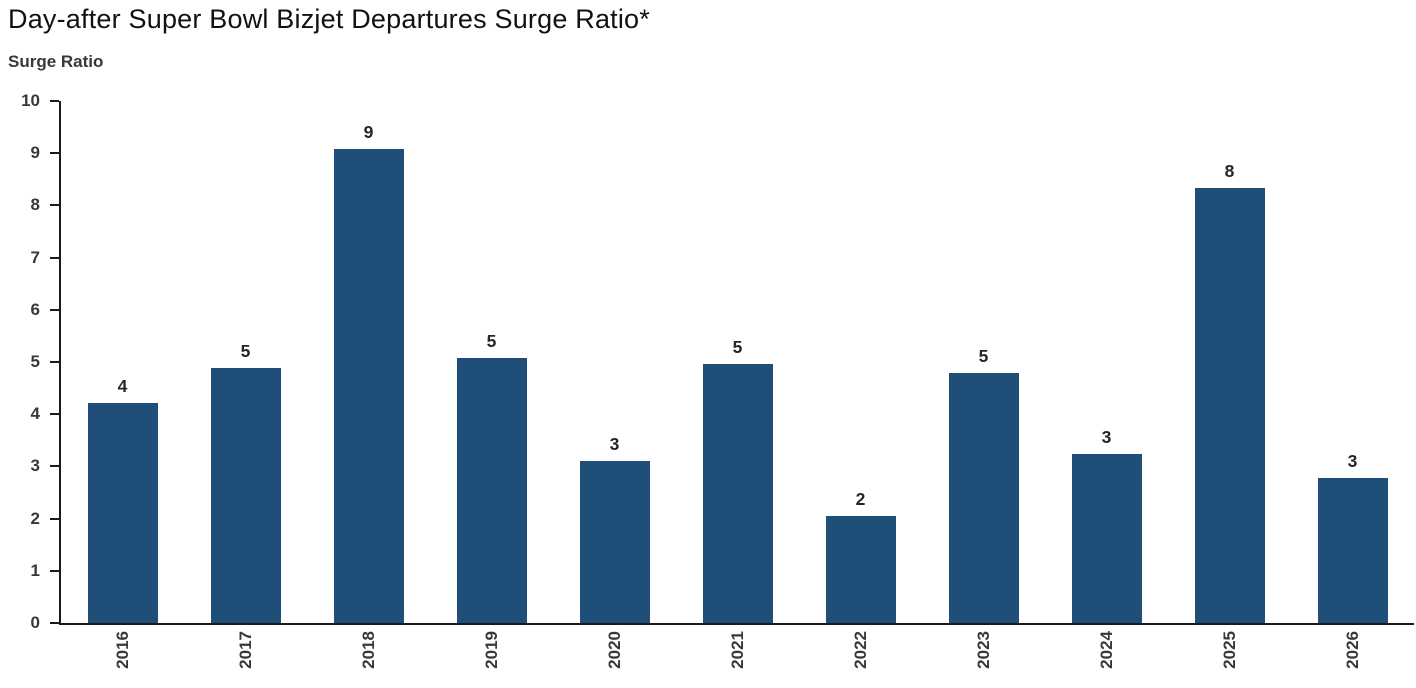 The image size is (1416, 688). What do you see at coordinates (35, 518) in the screenshot?
I see `y-axis-tick-label: 2` at bounding box center [35, 518].